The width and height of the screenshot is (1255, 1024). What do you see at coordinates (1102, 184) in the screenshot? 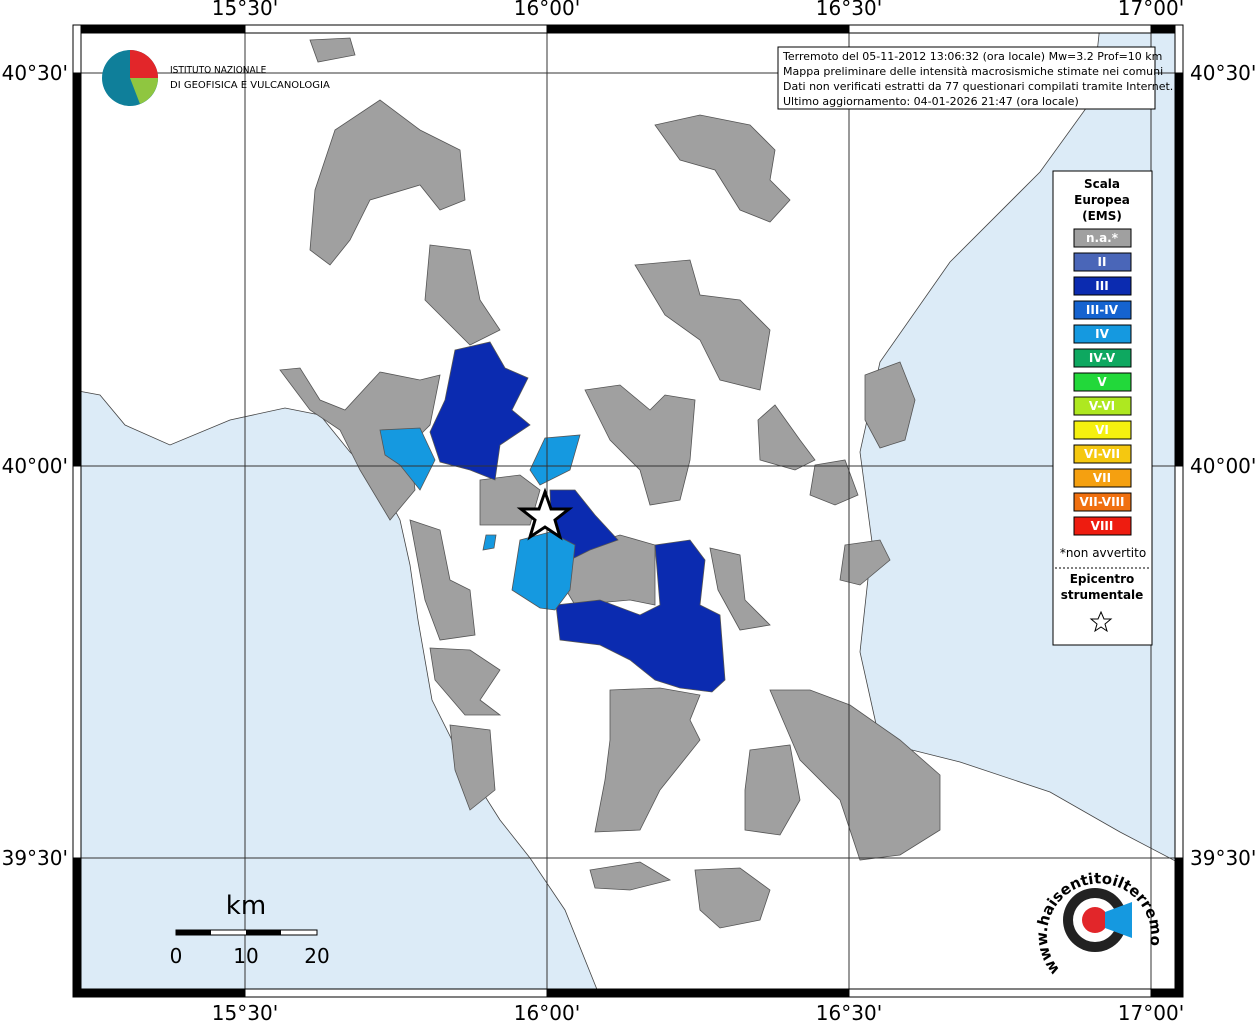
I see `legend-title: Scala` at bounding box center [1102, 184].